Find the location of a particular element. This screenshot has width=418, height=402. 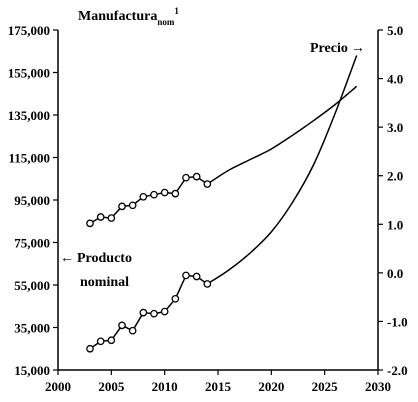

y-left-tick-label: 155,000 is located at coordinates (29, 73).